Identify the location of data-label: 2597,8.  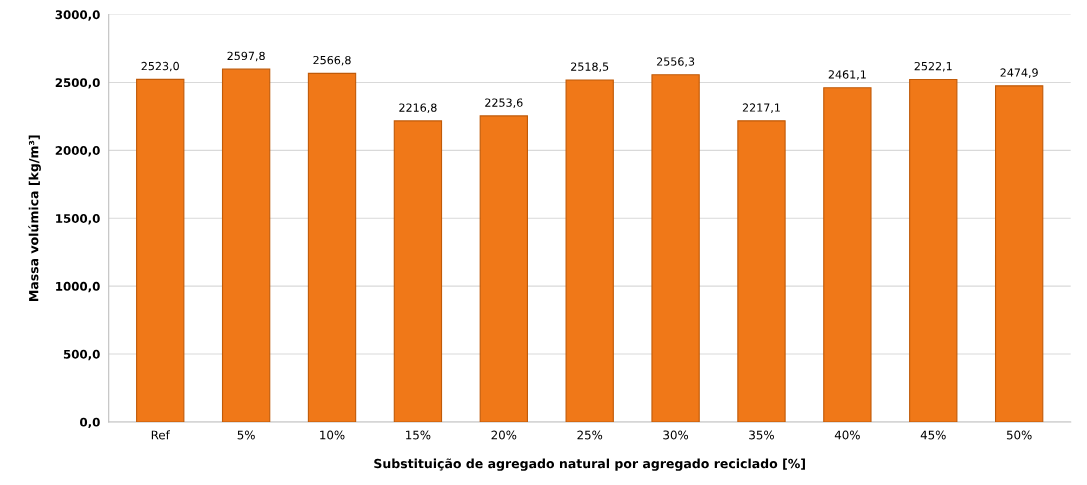
(246, 56).